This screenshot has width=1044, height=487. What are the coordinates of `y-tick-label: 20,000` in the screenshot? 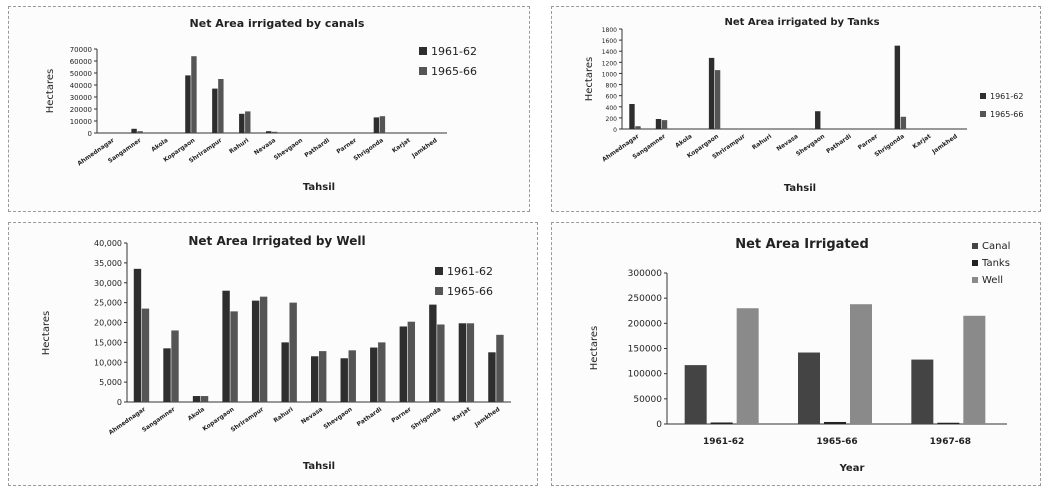 It's located at (108, 323).